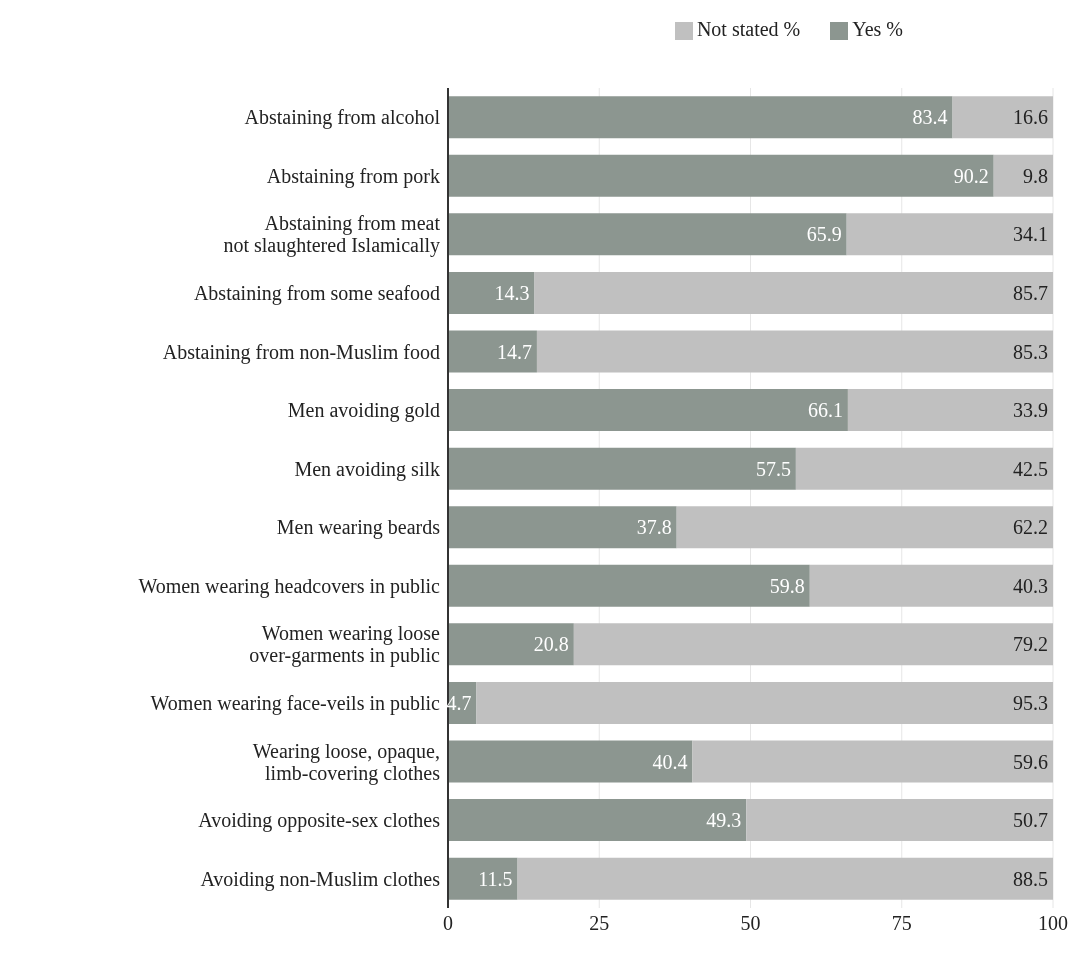  Describe the element at coordinates (1030, 468) in the screenshot. I see `data-label: 42.5` at that location.